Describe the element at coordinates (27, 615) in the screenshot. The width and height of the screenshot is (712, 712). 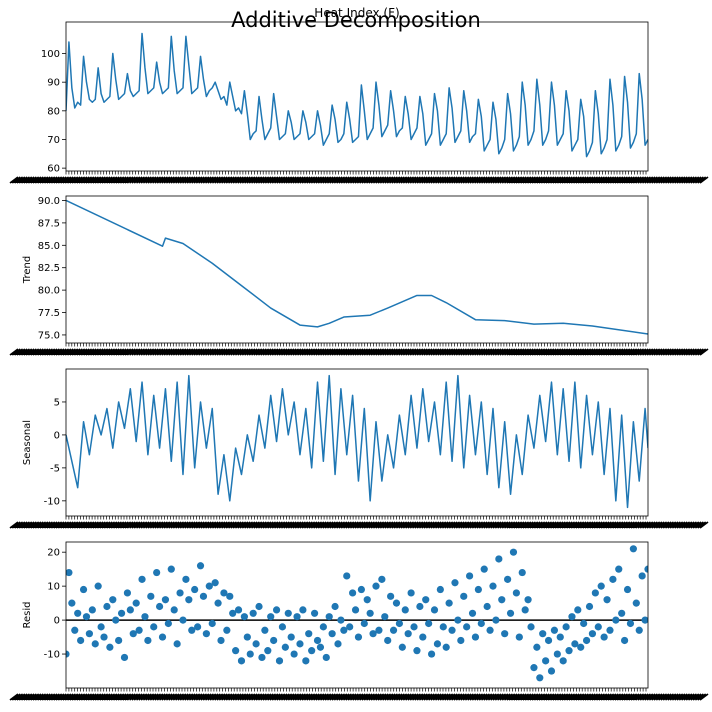
I see `y-axis-label: Resid` at that location.